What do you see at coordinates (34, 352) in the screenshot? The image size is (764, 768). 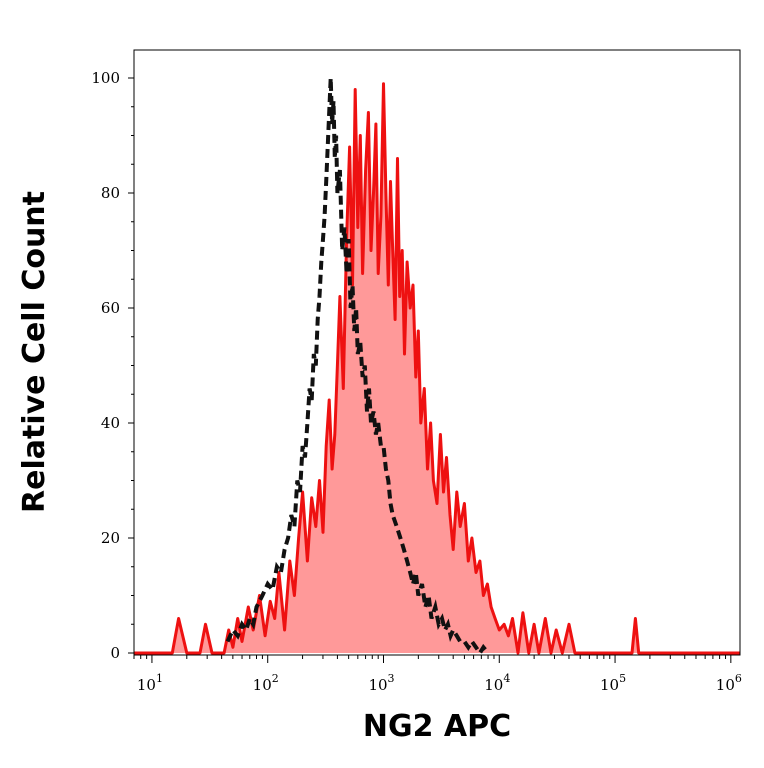 I see `y-axis-title: Relative Cell Count` at bounding box center [34, 352].